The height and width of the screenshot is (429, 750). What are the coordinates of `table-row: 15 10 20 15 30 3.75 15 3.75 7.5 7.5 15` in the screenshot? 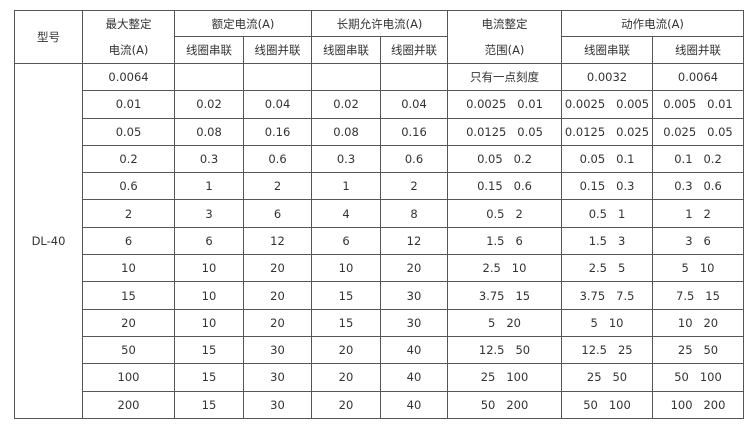 It's located at (379, 295).